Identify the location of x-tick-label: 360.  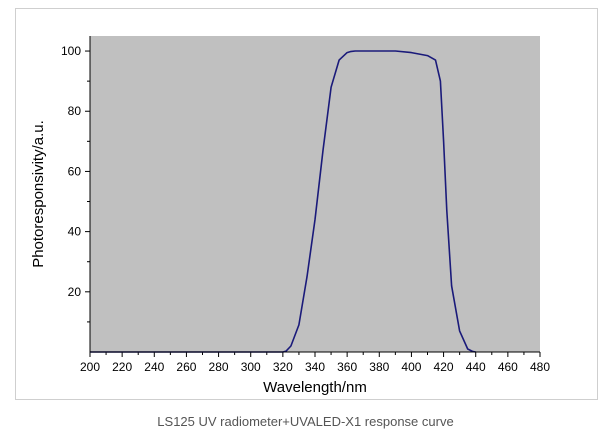
(347, 367).